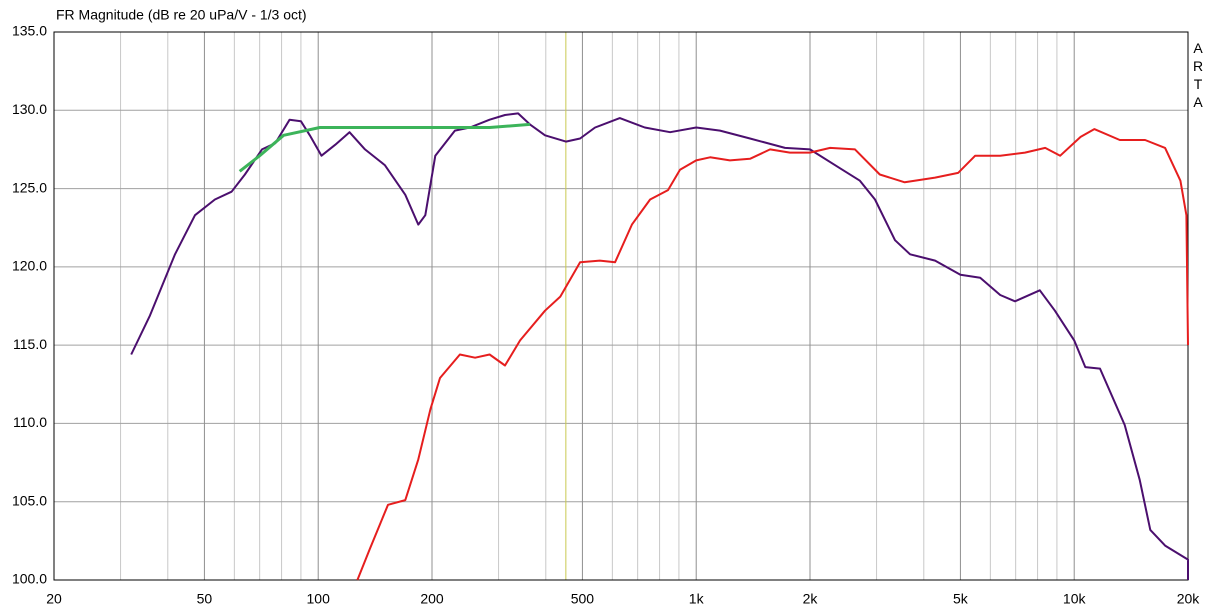 The width and height of the screenshot is (1216, 614). What do you see at coordinates (205, 599) in the screenshot?
I see `x-tick-label: 50` at bounding box center [205, 599].